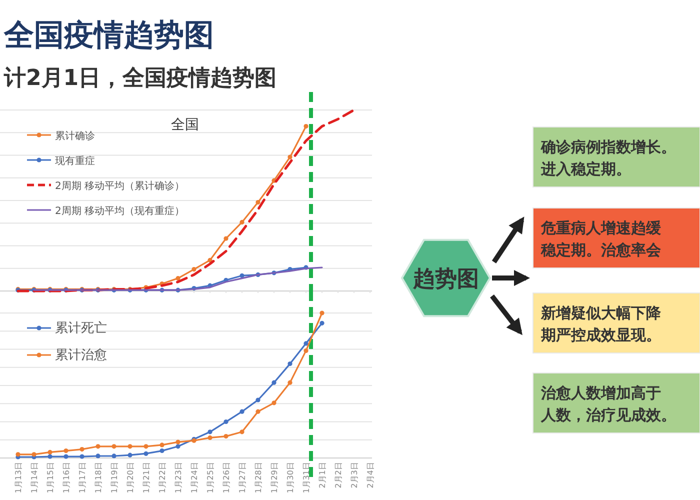 This screenshot has height=500, width=700. What do you see at coordinates (34, 478) in the screenshot?
I see `x-tick-label: 1月14日` at bounding box center [34, 478].